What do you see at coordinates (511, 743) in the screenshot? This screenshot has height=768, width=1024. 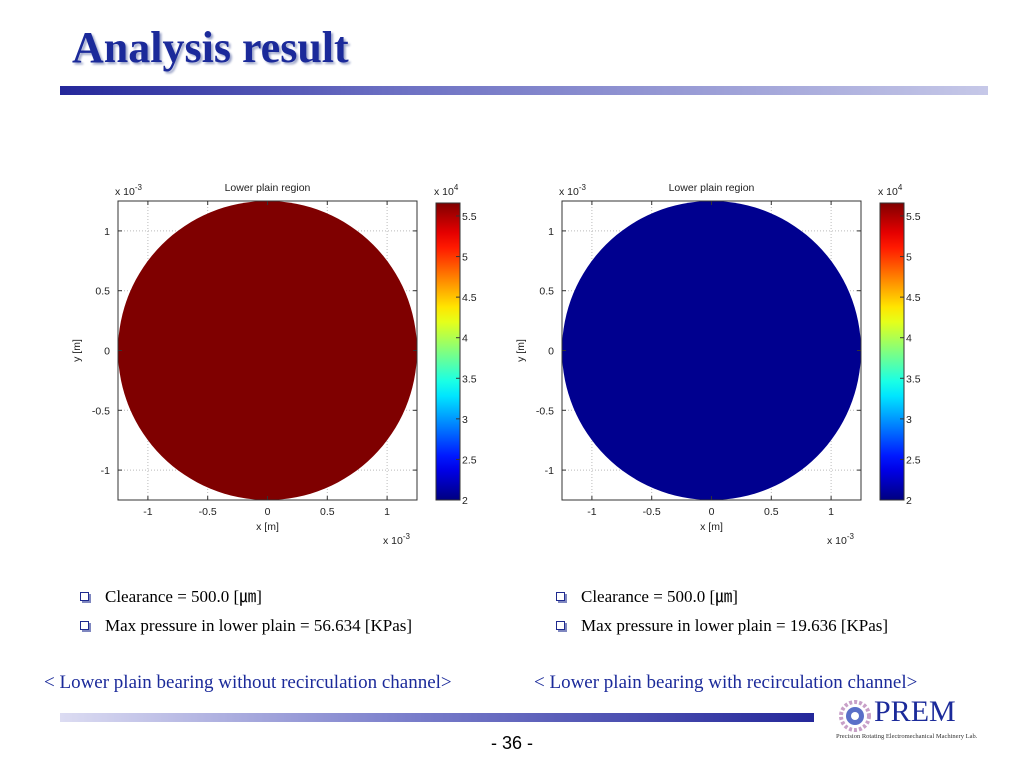 I see `page-number: - 36 -` at bounding box center [511, 743].